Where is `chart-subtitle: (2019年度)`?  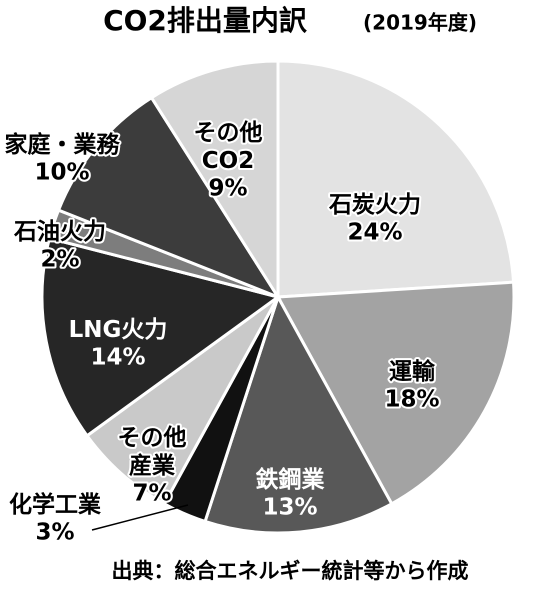 chart-subtitle: (2019年度) is located at coordinates (420, 23).